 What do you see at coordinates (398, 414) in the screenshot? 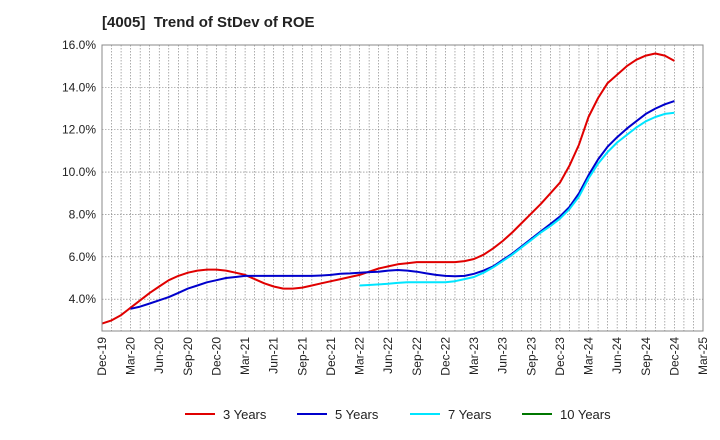
I see `legend: 3 Years 5 Years 7 Years 10 Years` at bounding box center [398, 414].